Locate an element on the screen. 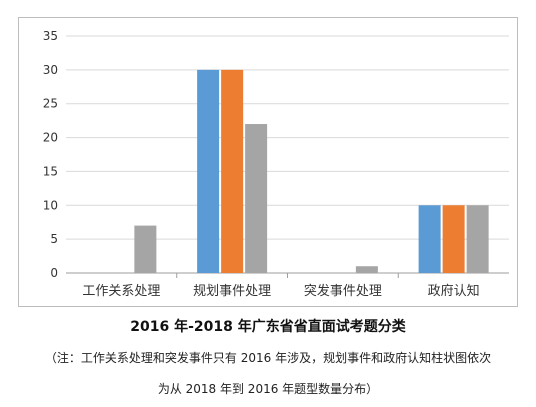 This screenshot has width=536, height=407. x-category-label: 突发事件处理 is located at coordinates (343, 291).